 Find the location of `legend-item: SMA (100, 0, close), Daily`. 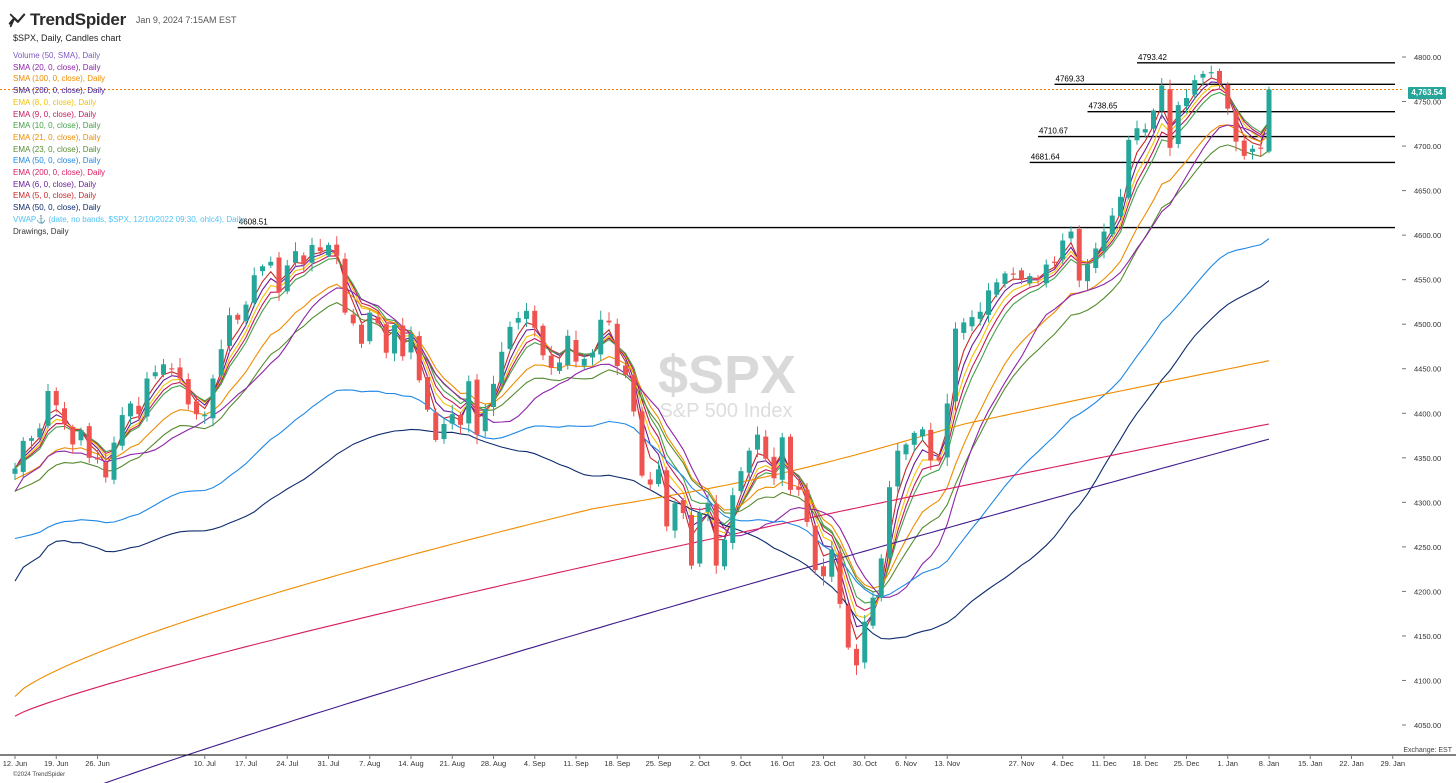

legend-item: SMA (100, 0, close), Daily is located at coordinates (59, 79).